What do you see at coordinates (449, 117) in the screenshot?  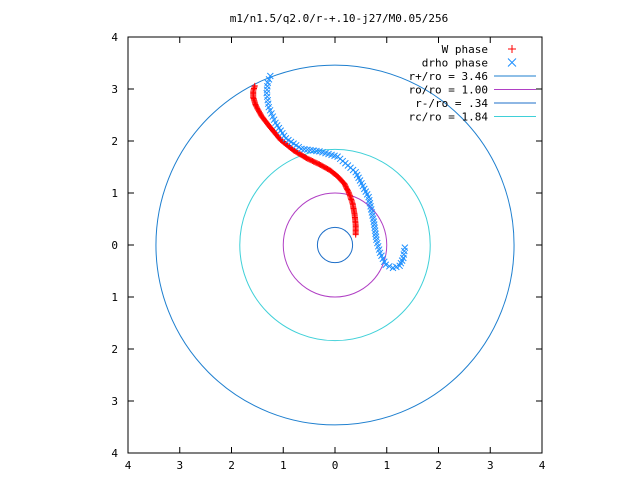 I see `legend-label: rc/ro = 1.84` at bounding box center [449, 117].